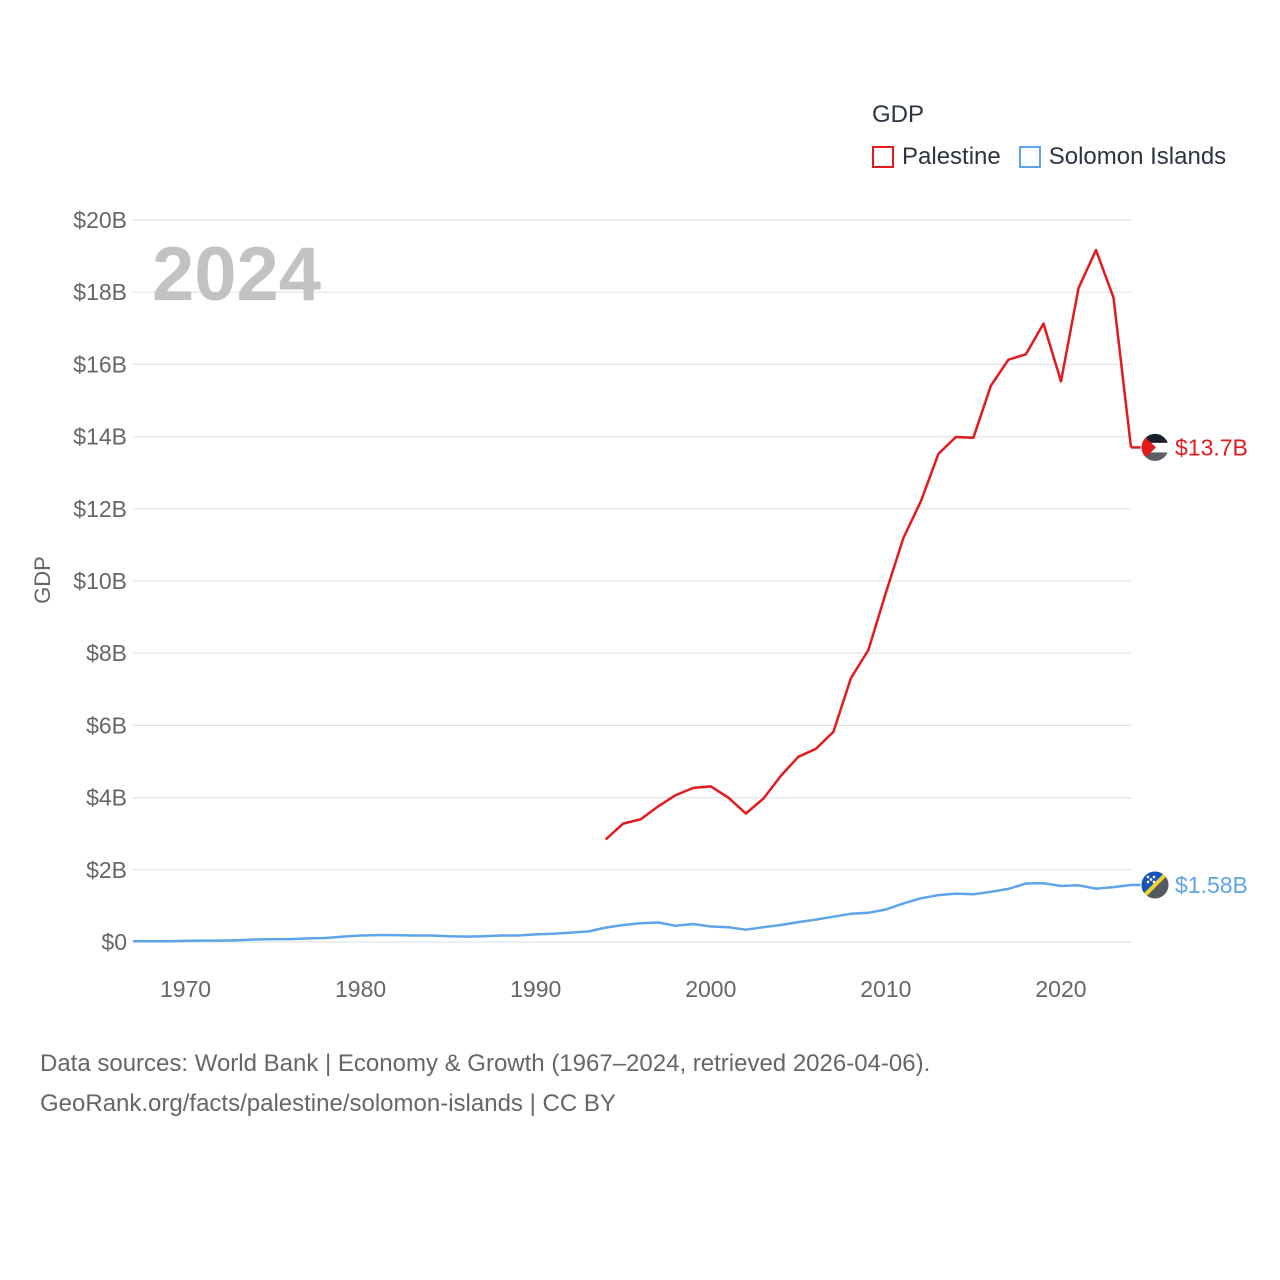  I want to click on x-tick-label: 1970, so click(185, 989).